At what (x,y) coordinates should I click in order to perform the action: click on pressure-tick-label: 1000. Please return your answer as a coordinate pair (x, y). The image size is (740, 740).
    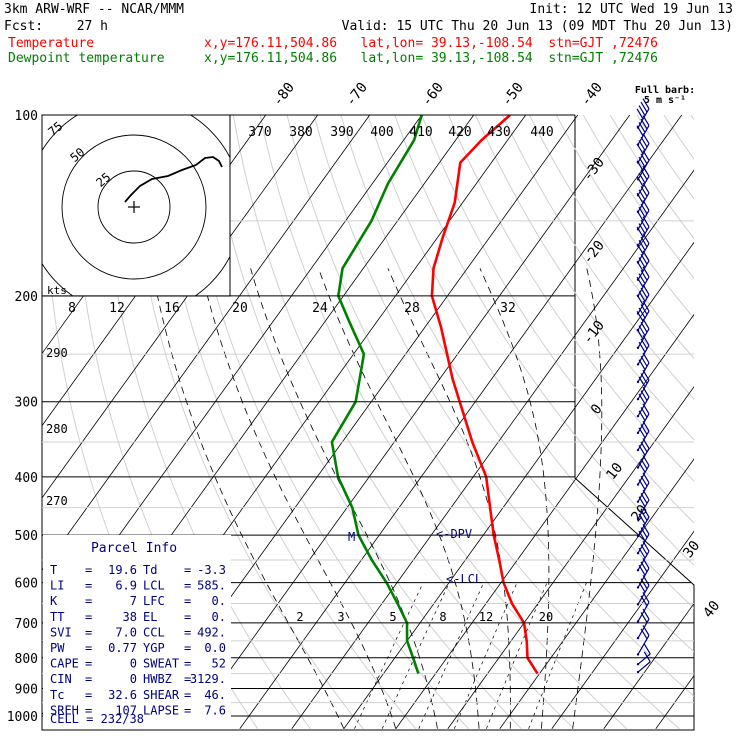
    Looking at the image, I should click on (22, 717).